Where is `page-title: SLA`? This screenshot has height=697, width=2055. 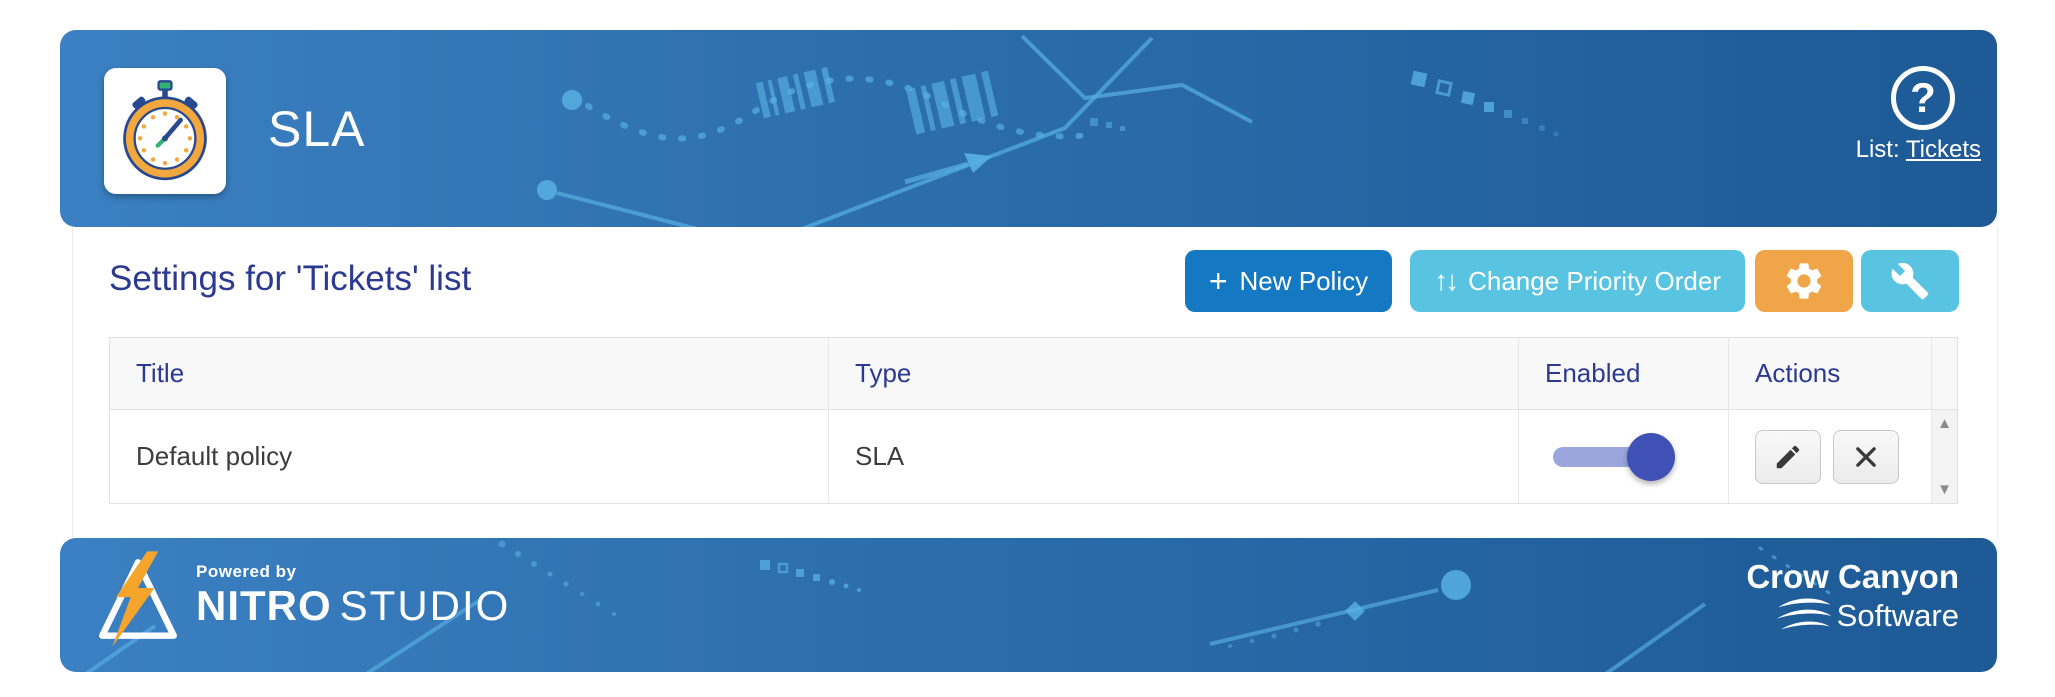 page-title: SLA is located at coordinates (317, 128).